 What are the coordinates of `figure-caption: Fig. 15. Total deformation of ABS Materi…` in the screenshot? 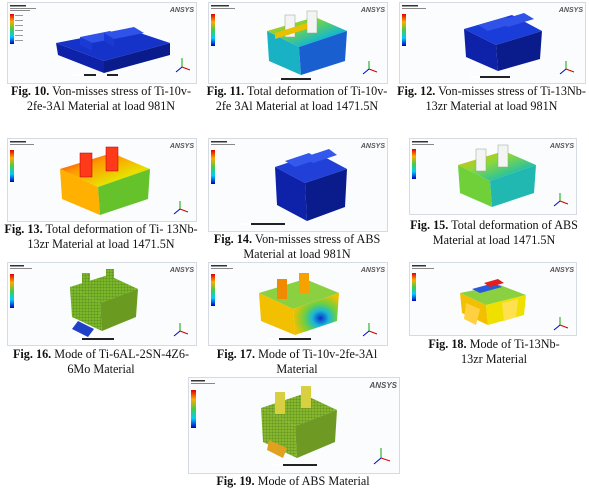 It's located at (494, 233).